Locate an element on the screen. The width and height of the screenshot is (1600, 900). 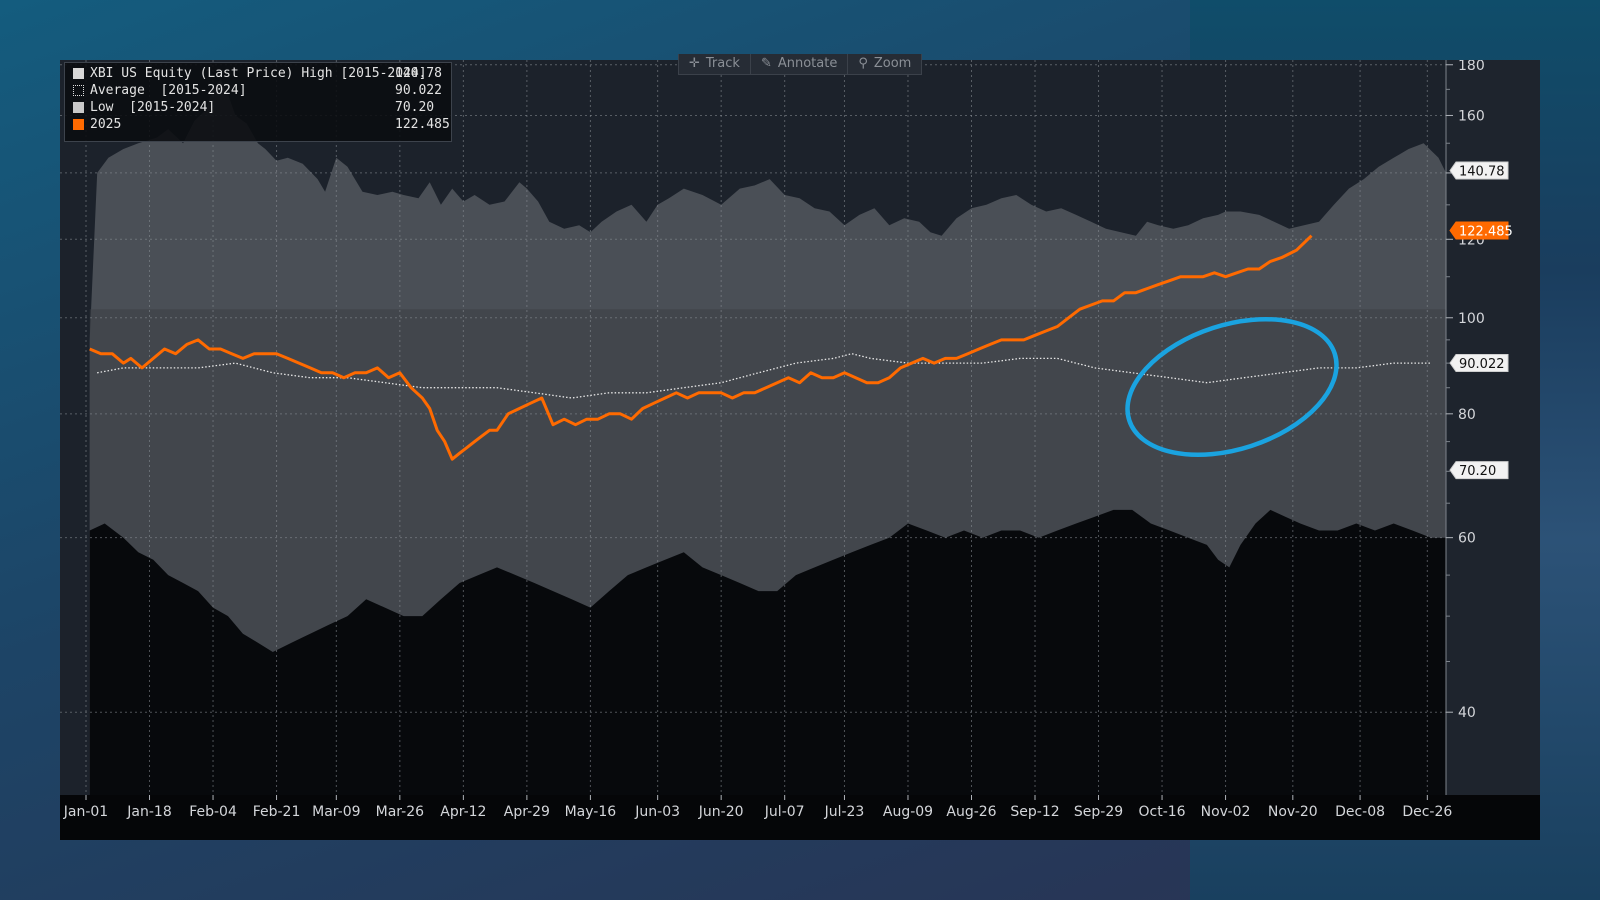
x-axis-strip is located at coordinates (800, 817).